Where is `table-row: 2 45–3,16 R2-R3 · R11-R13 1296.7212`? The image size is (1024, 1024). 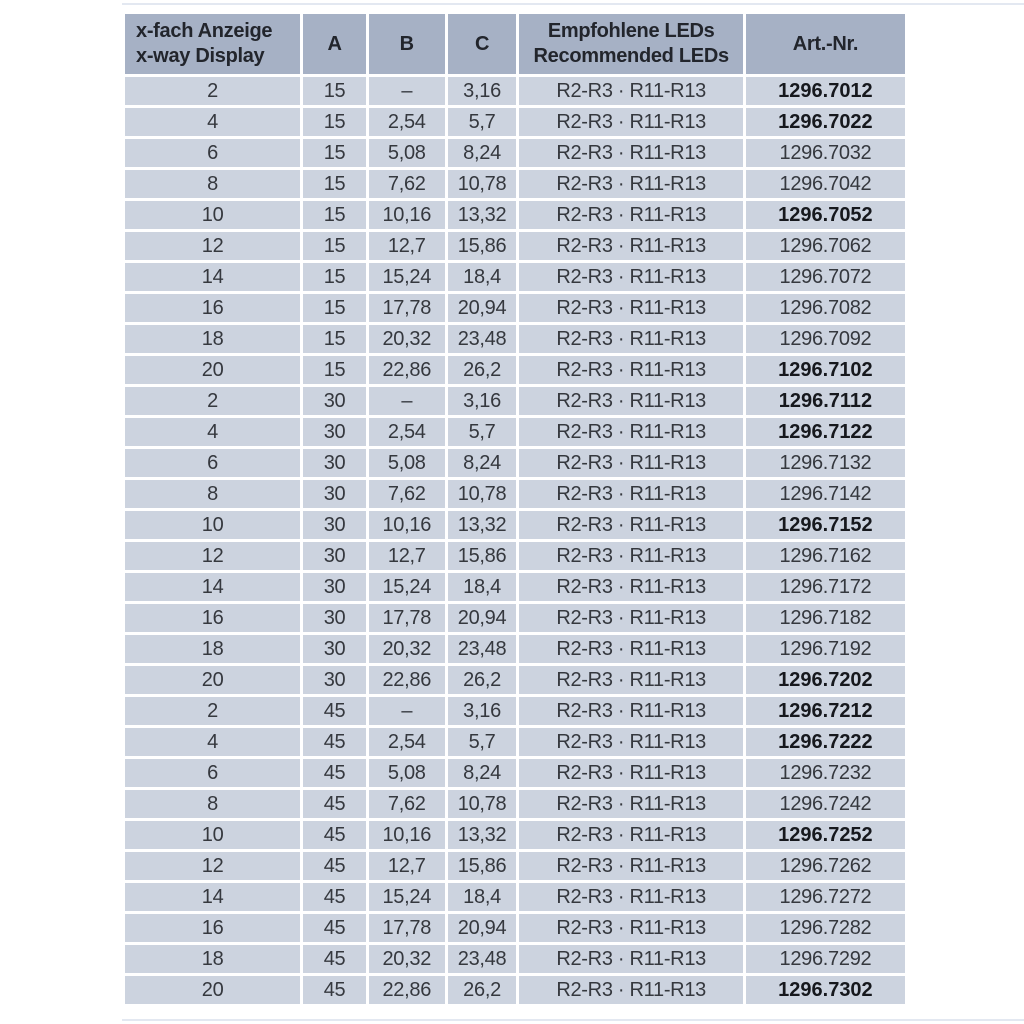
table-row: 2 45–3,16 R2-R3 · R11-R13 1296.7212 is located at coordinates (515, 711).